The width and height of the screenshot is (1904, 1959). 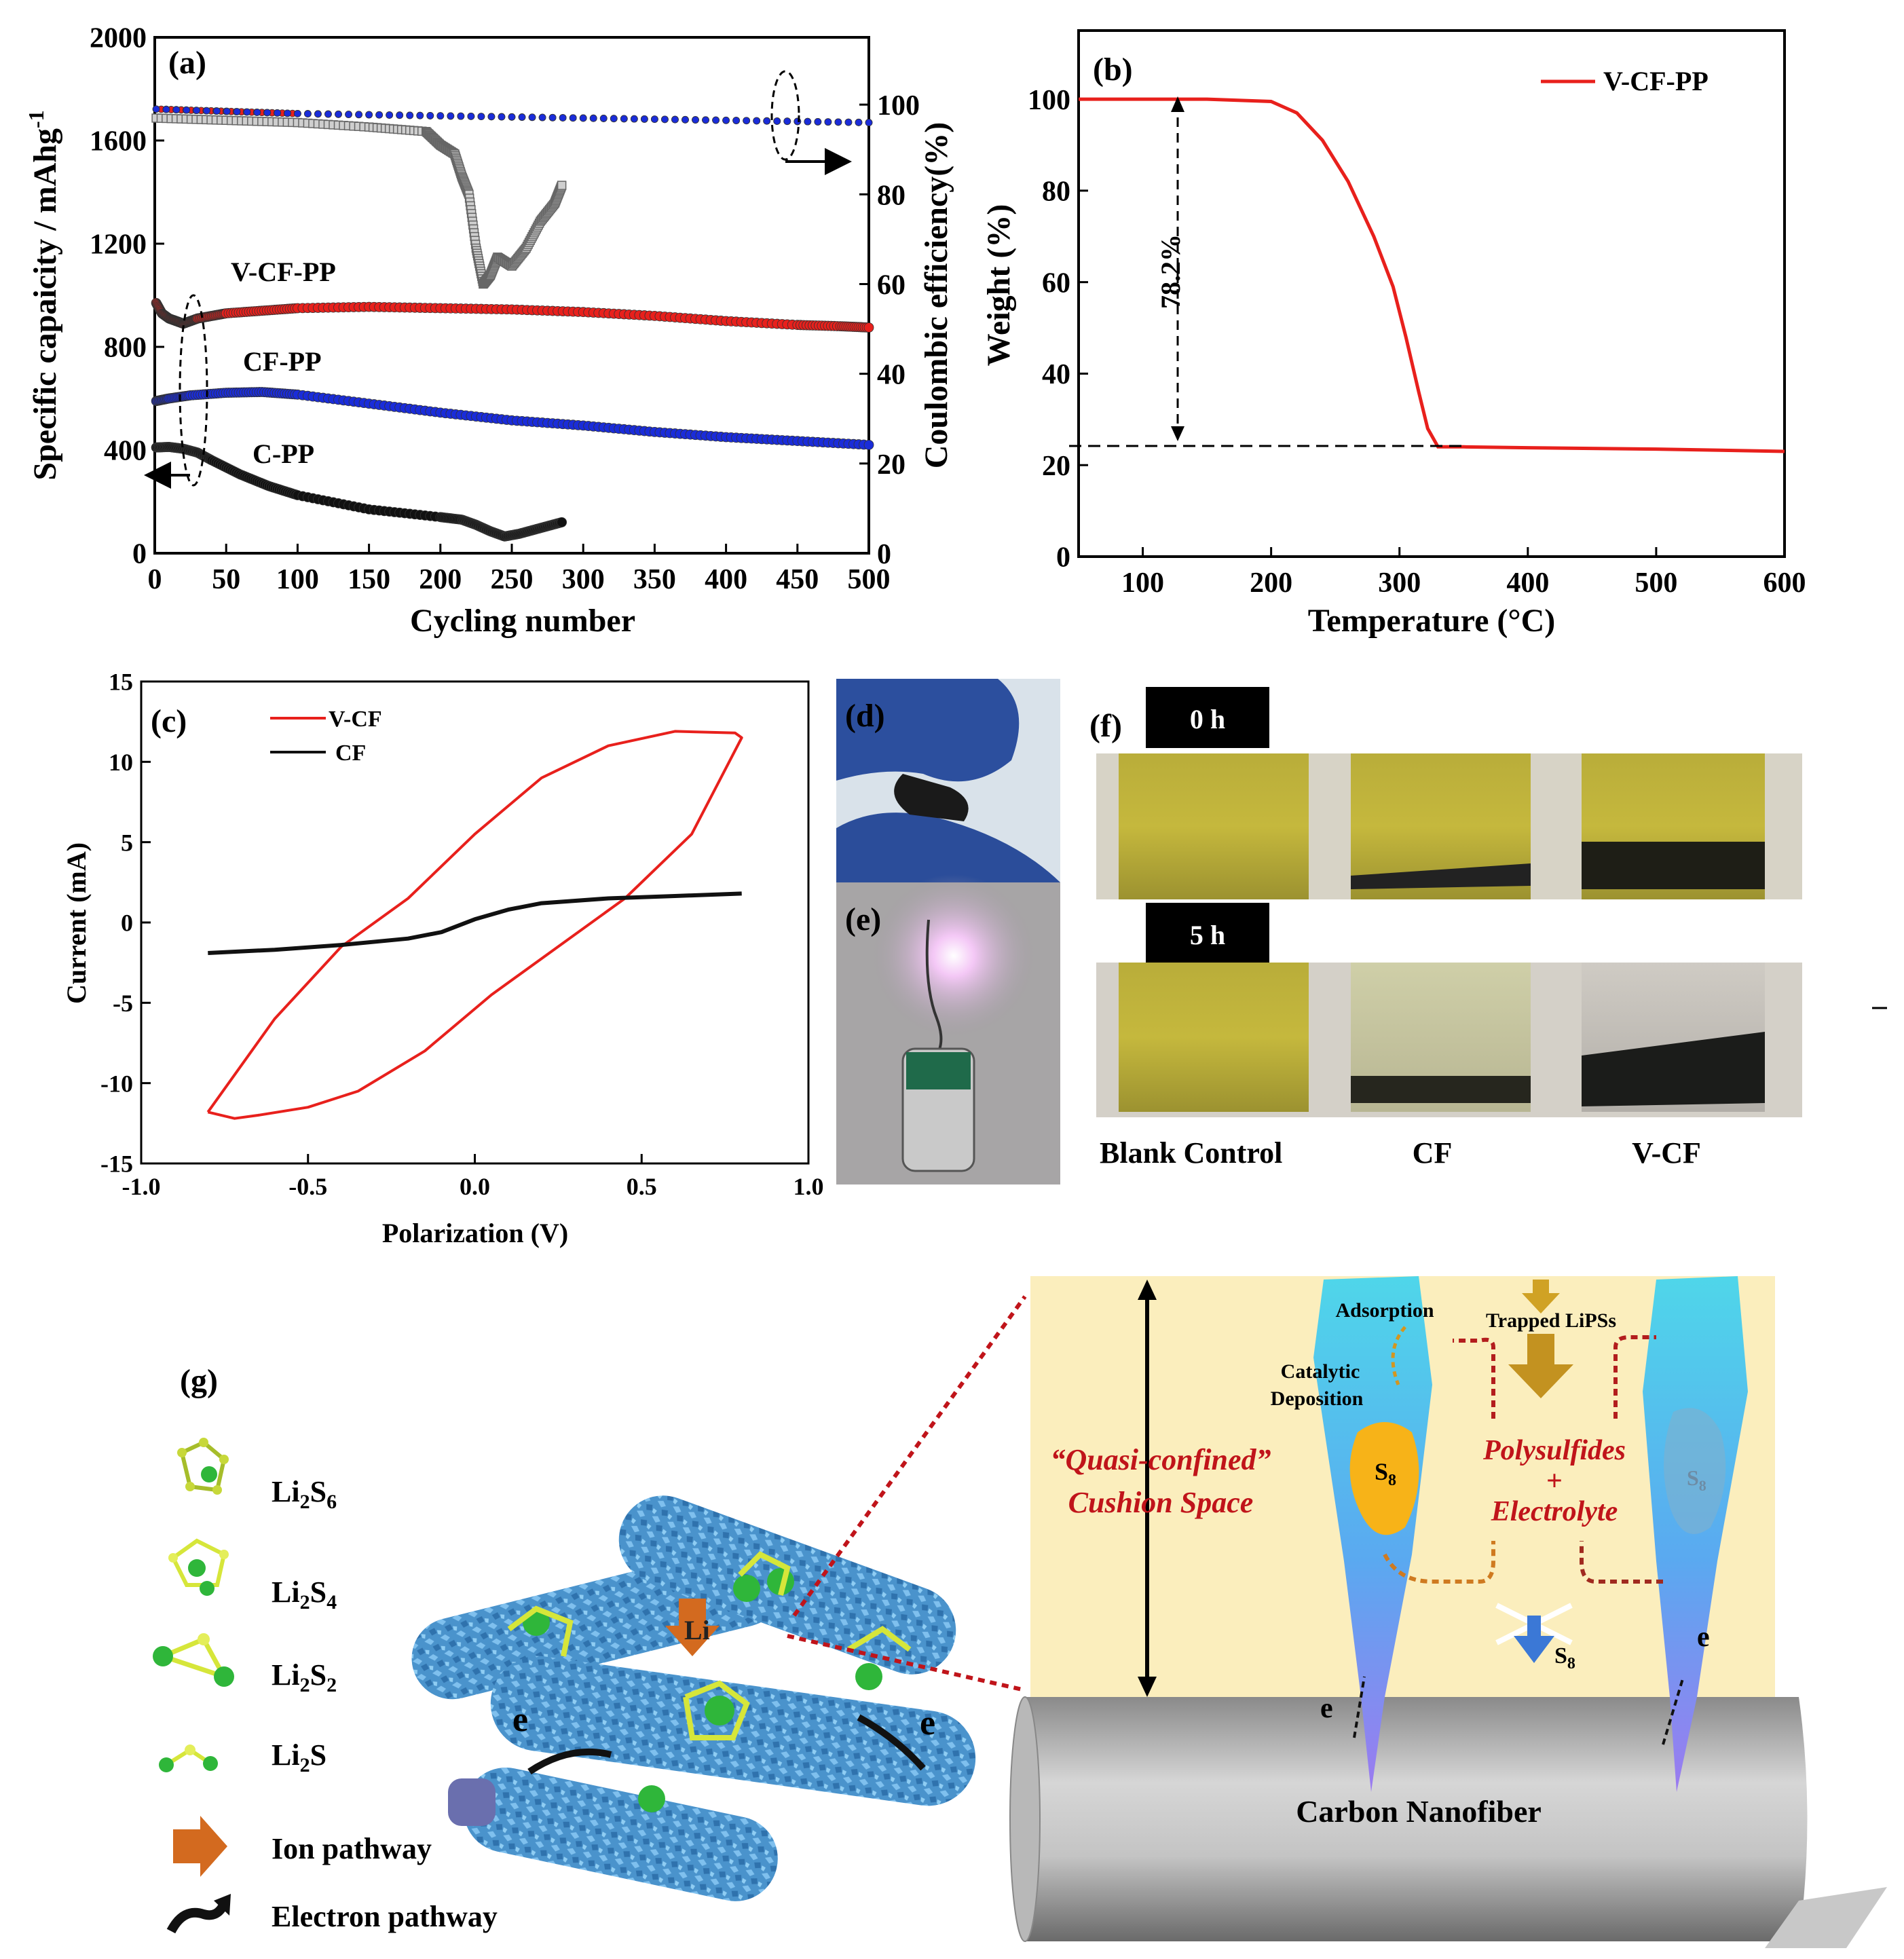 I want to click on s8-right-main: S, so click(x=1693, y=1478).